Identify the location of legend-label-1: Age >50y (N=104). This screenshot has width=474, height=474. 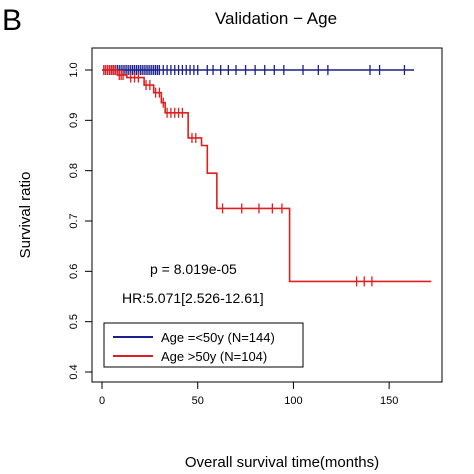
(214, 356).